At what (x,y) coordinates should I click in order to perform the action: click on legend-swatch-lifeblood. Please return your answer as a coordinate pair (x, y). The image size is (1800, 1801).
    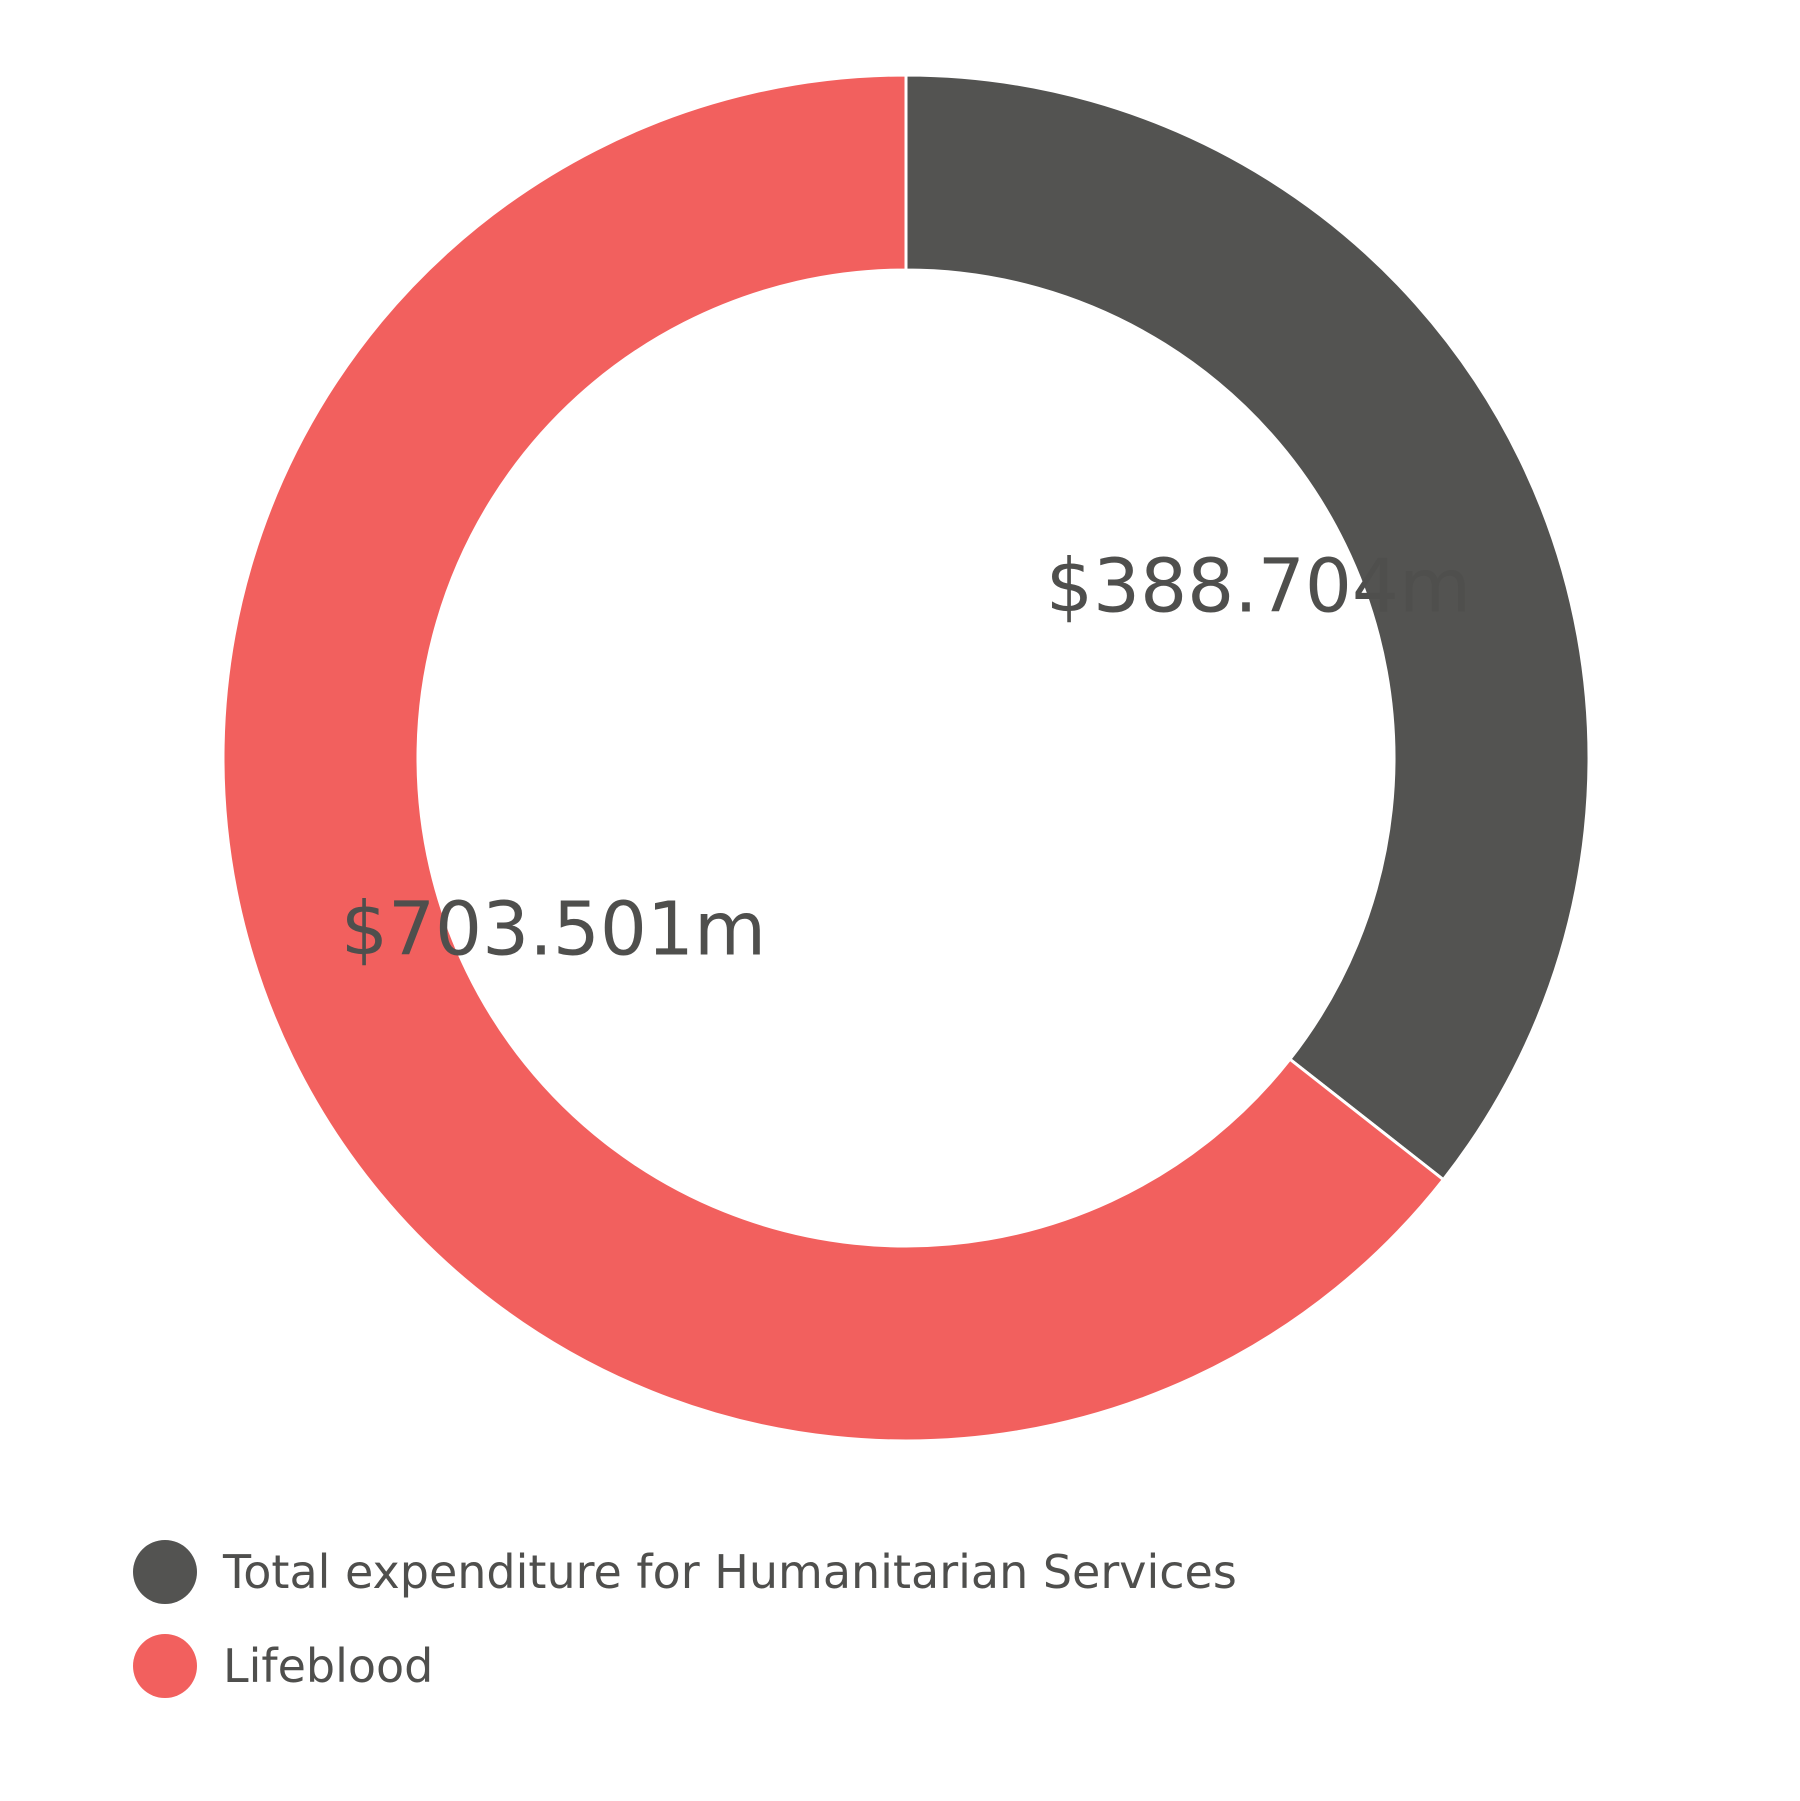
    Looking at the image, I should click on (165, 1666).